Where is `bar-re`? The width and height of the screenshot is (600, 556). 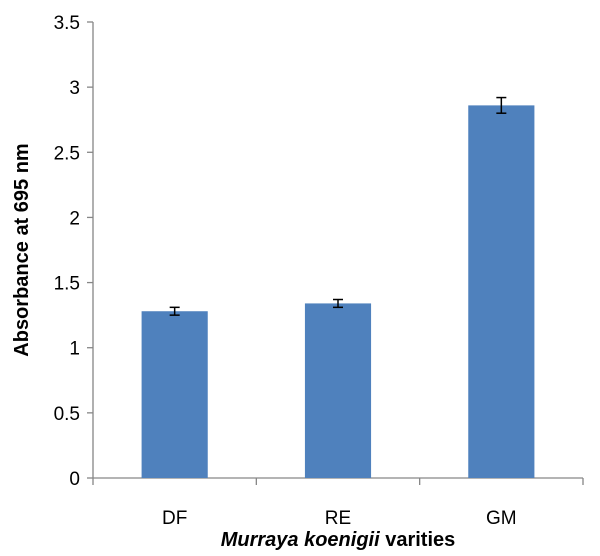 bar-re is located at coordinates (338, 390).